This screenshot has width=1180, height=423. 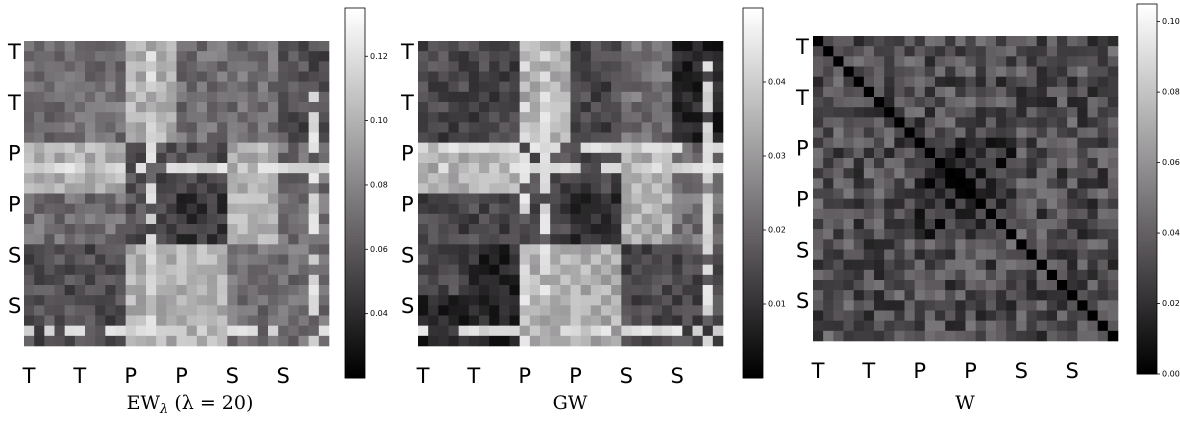 What do you see at coordinates (283, 376) in the screenshot?
I see `x-tick-label: S` at bounding box center [283, 376].